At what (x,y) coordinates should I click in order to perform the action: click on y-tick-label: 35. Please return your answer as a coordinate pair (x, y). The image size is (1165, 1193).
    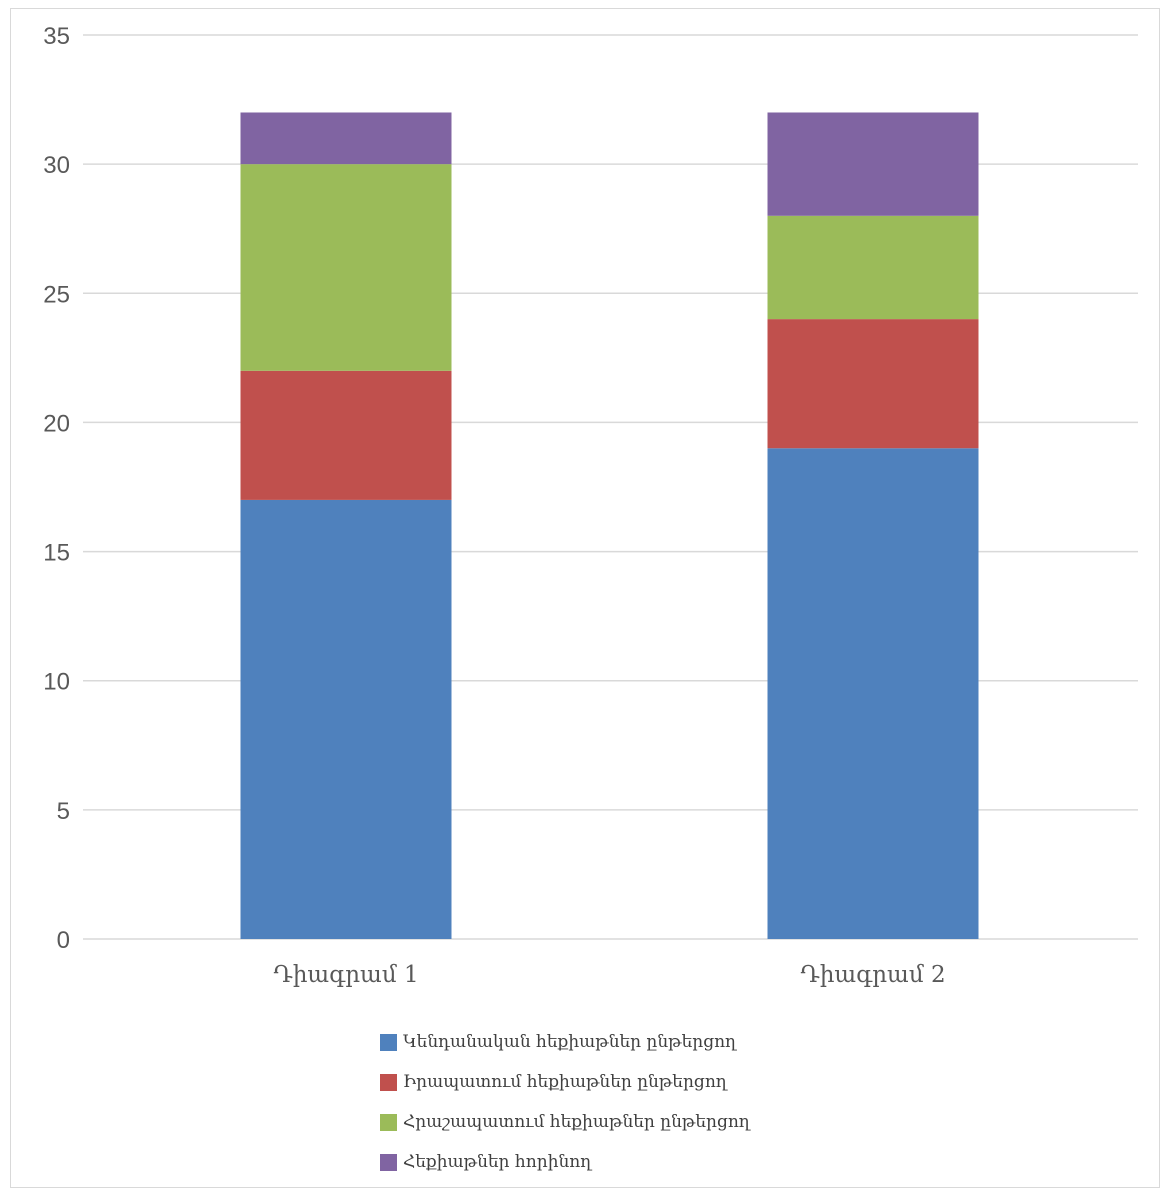
    Looking at the image, I should click on (56, 36).